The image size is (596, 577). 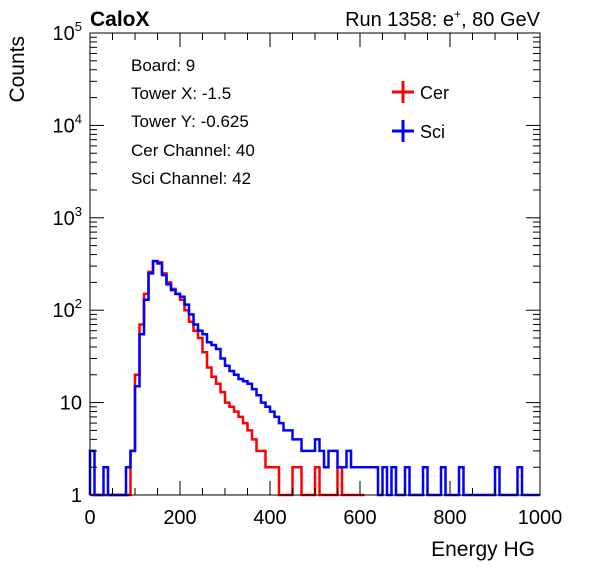 I want to click on legend-cer-marker, so click(x=403, y=92).